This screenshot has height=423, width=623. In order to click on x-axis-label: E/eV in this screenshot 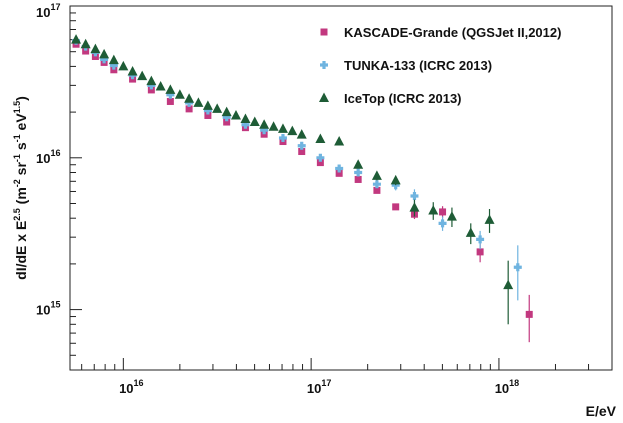, I will do `click(601, 411)`.